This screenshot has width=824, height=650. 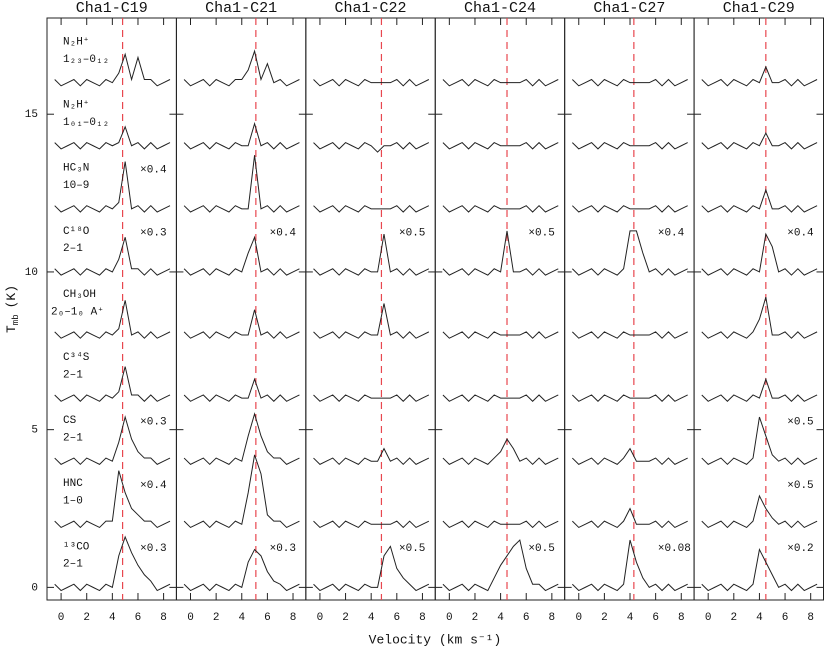 I want to click on species-name: CS, so click(x=70, y=421).